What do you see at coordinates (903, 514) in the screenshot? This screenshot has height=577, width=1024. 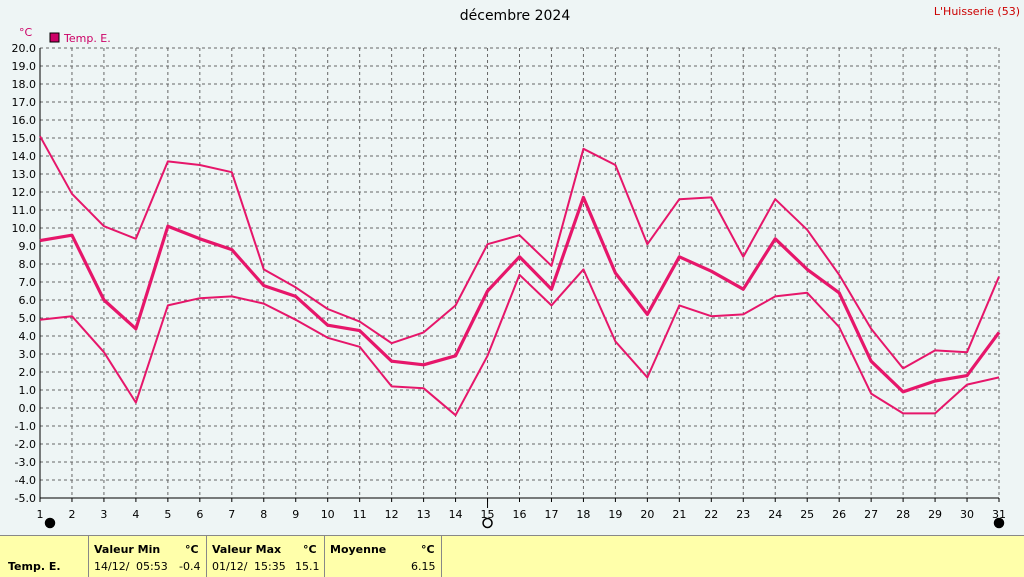 I see `x-tick-label: 28` at bounding box center [903, 514].